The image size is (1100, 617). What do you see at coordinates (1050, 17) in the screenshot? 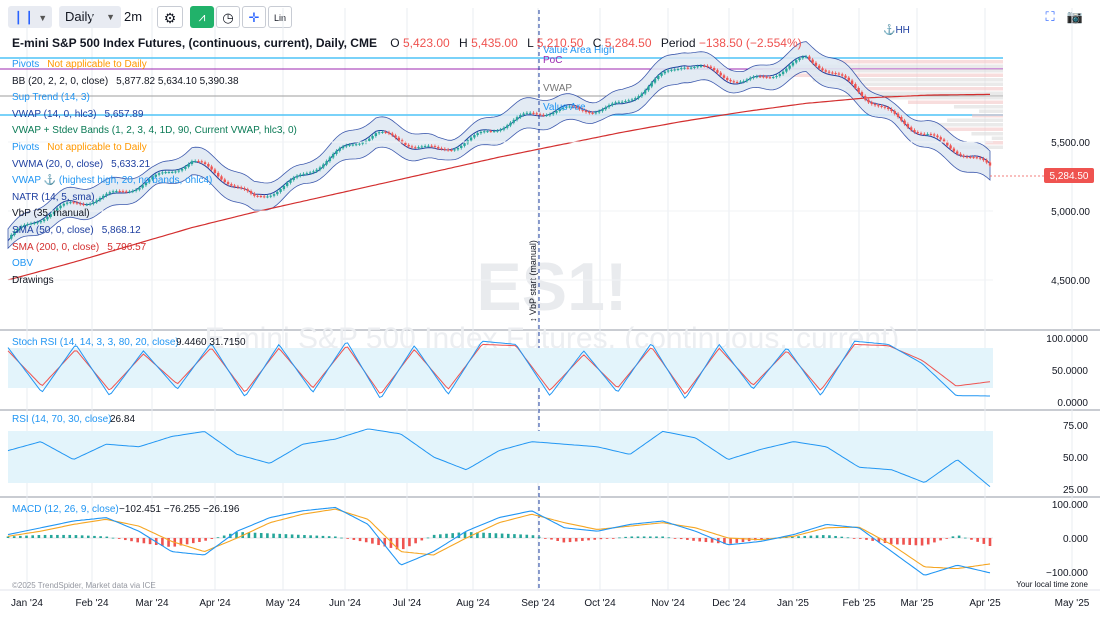
I see `fullscreen-button: ⛶` at bounding box center [1050, 17].